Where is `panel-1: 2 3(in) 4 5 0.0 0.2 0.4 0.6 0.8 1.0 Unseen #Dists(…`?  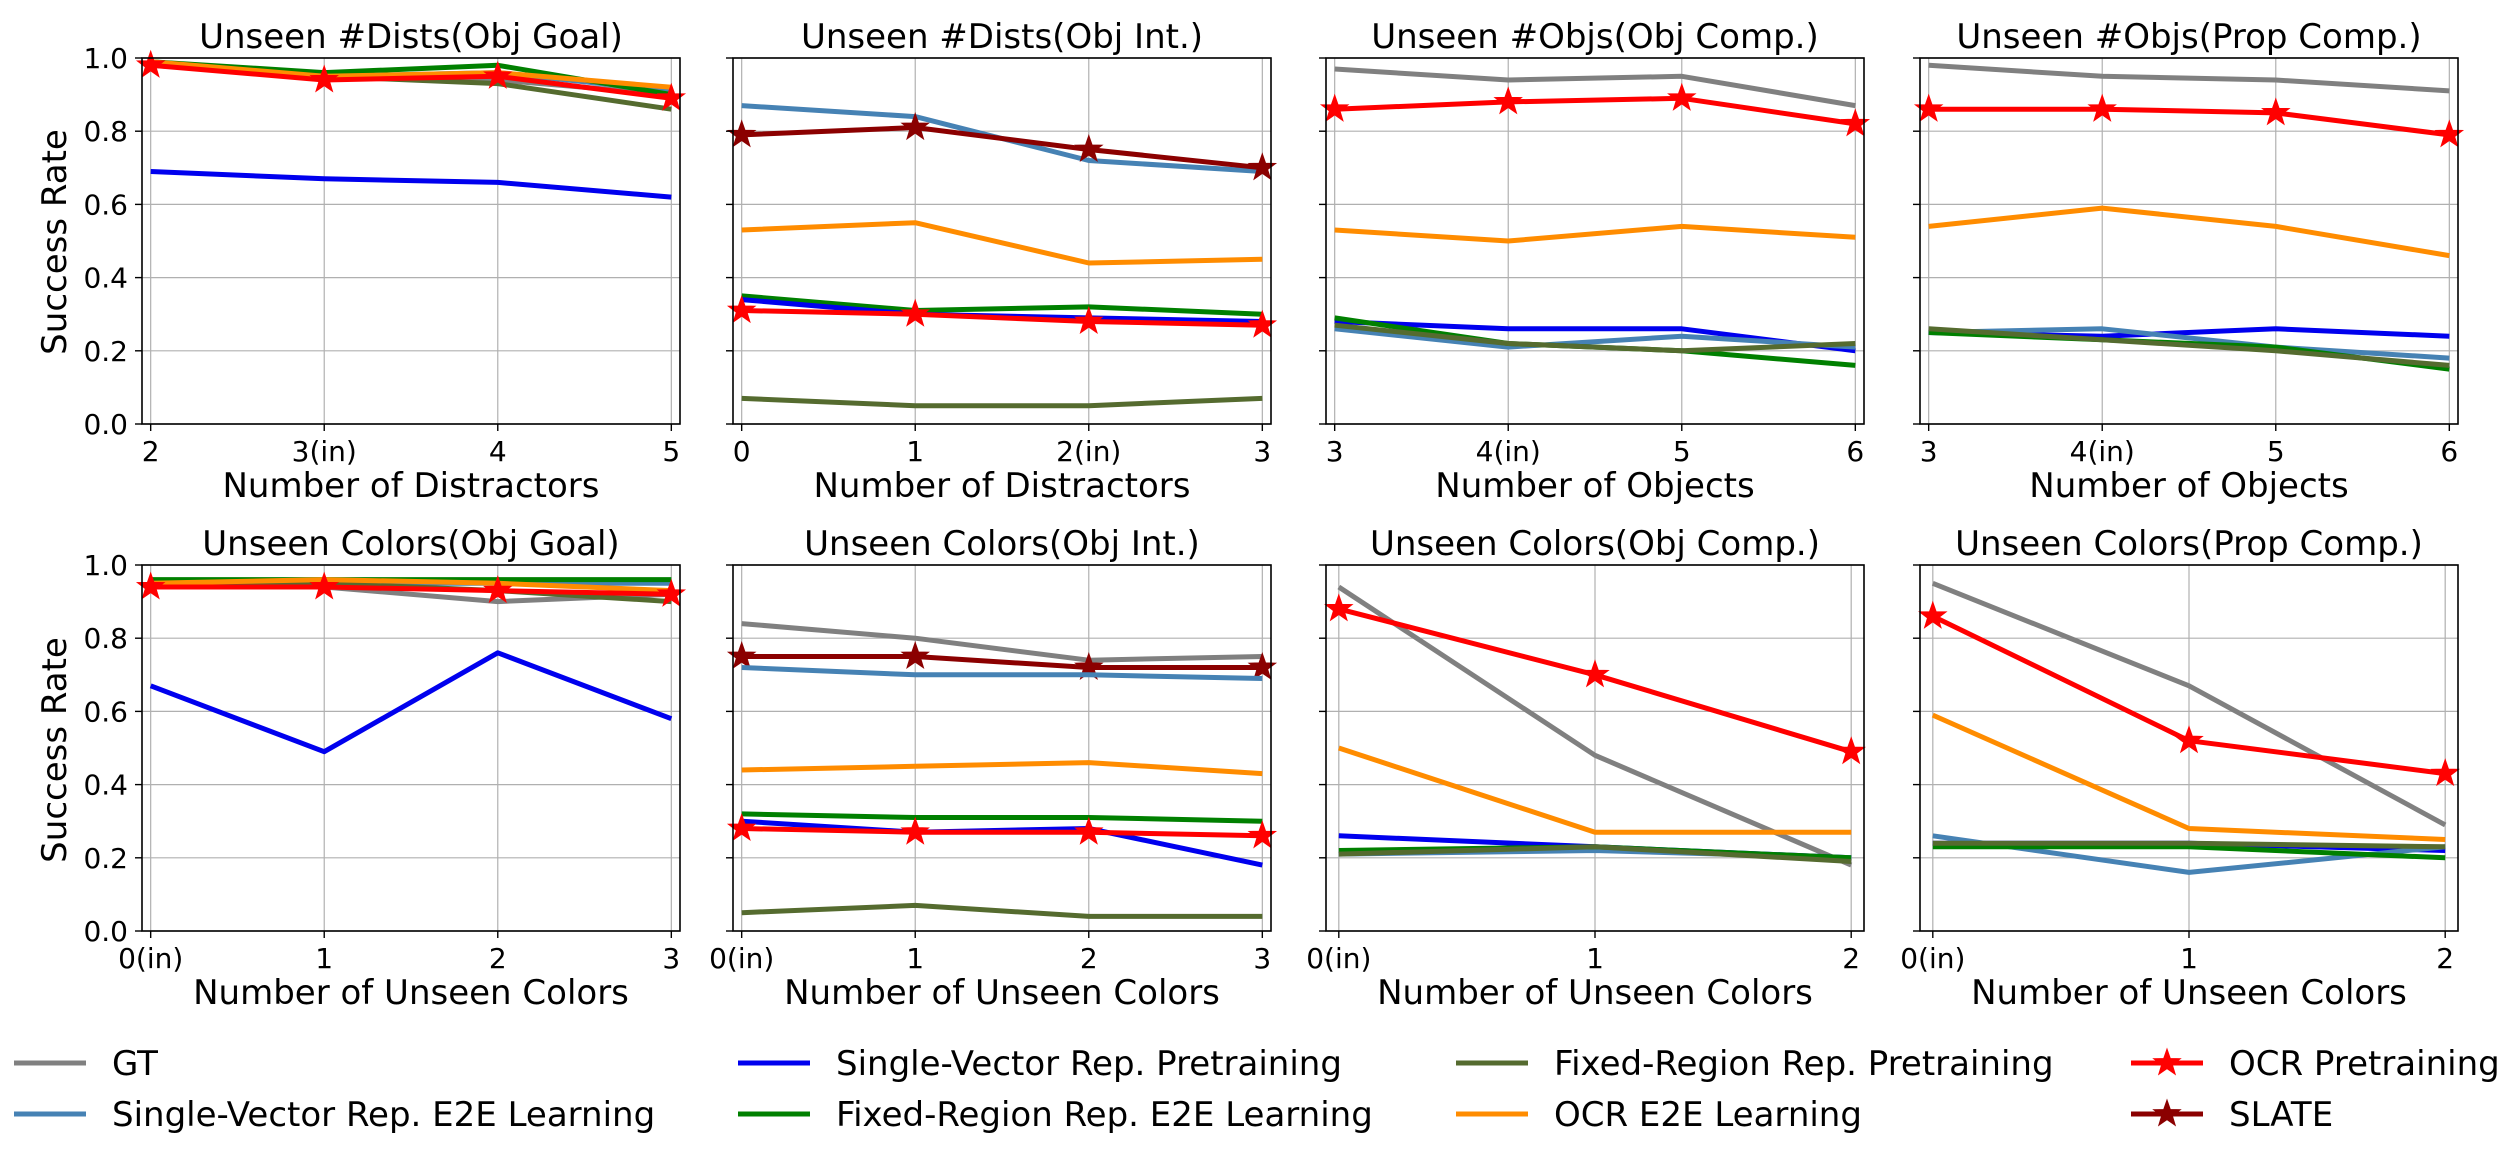 panel-1: 2 3(in) 4 5 0.0 0.2 0.4 0.6 0.8 1.0 Unseen #Dists(… is located at coordinates (385, 261).